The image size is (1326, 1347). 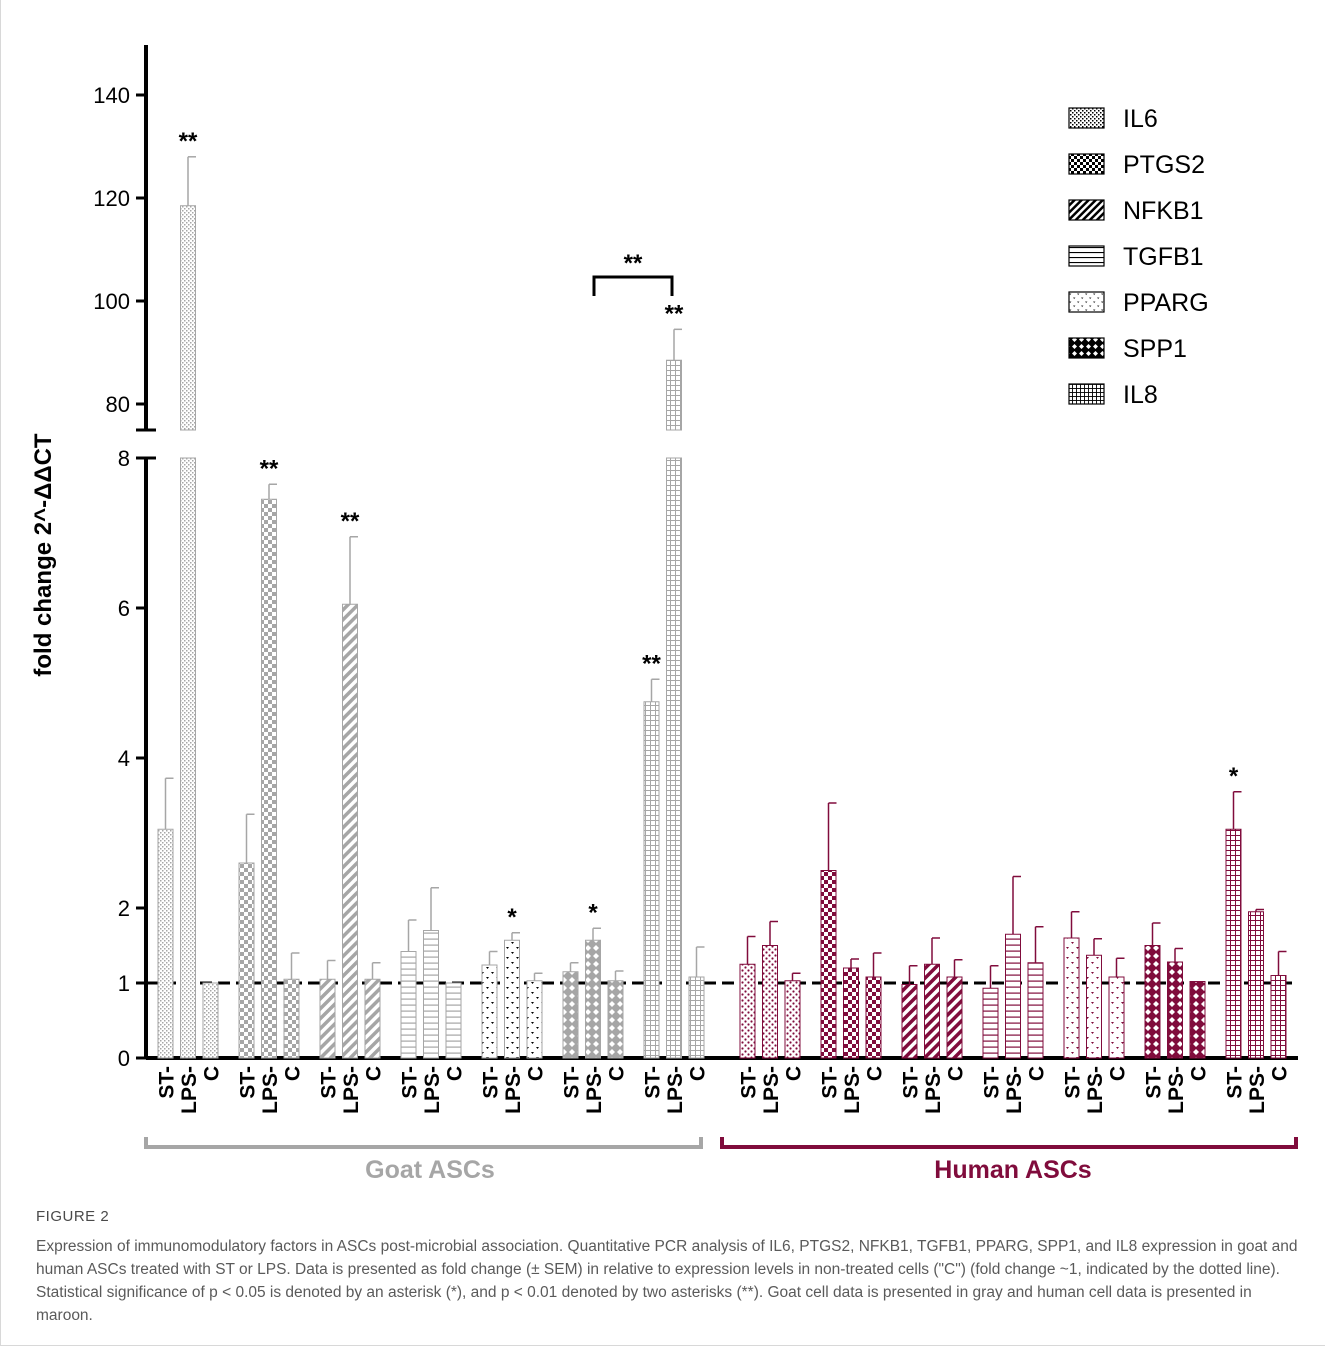 I want to click on y-tick-label: 0, so click(x=124, y=1058).